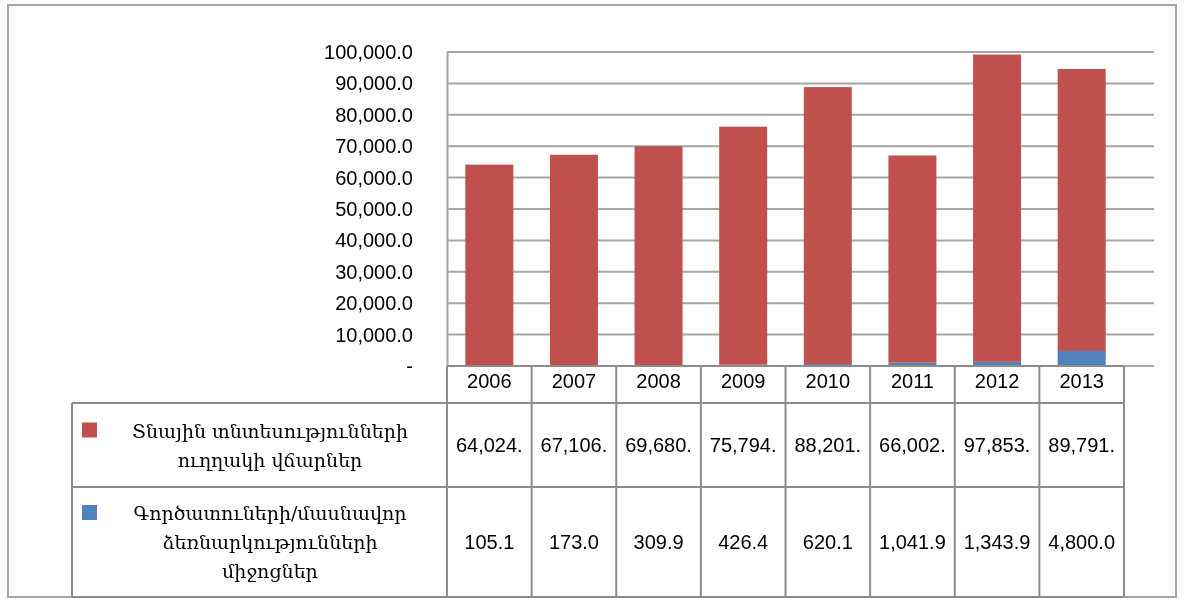  Describe the element at coordinates (743, 381) in the screenshot. I see `x-tick-label: 2009` at that location.